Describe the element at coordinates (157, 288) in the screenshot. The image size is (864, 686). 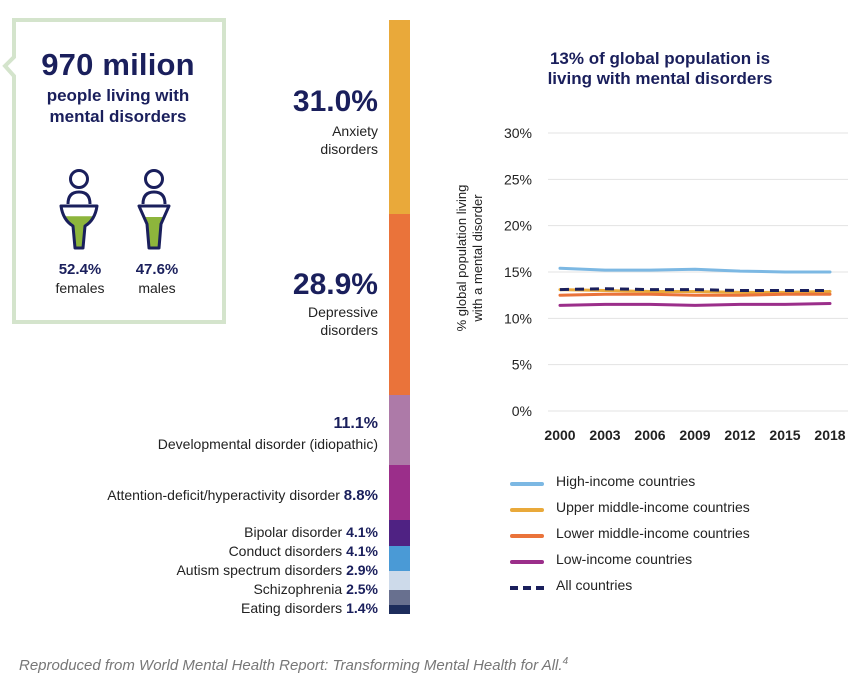
I see `male-label: males` at that location.